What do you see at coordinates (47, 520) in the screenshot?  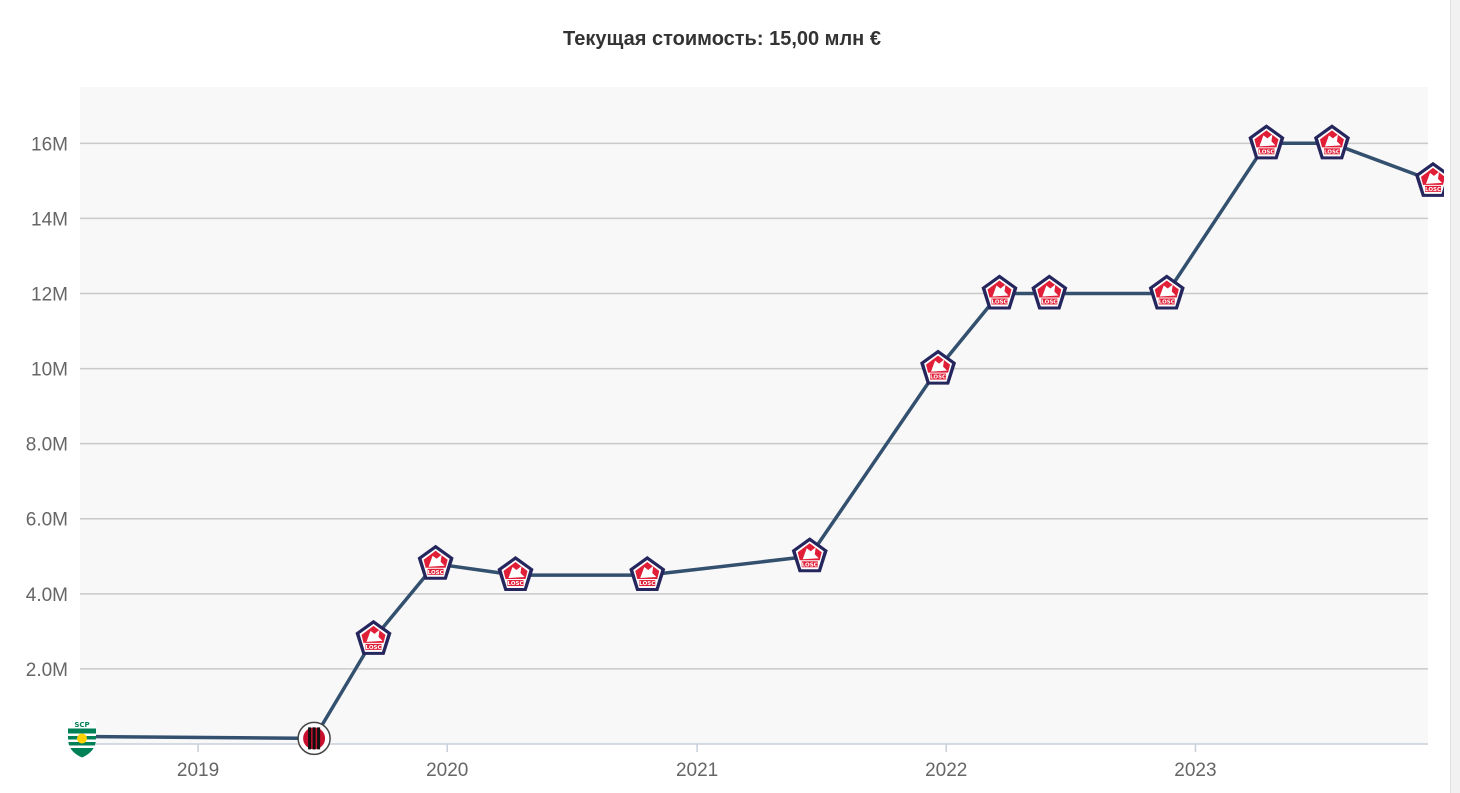 I see `y-tick-label: 6.0M` at bounding box center [47, 520].